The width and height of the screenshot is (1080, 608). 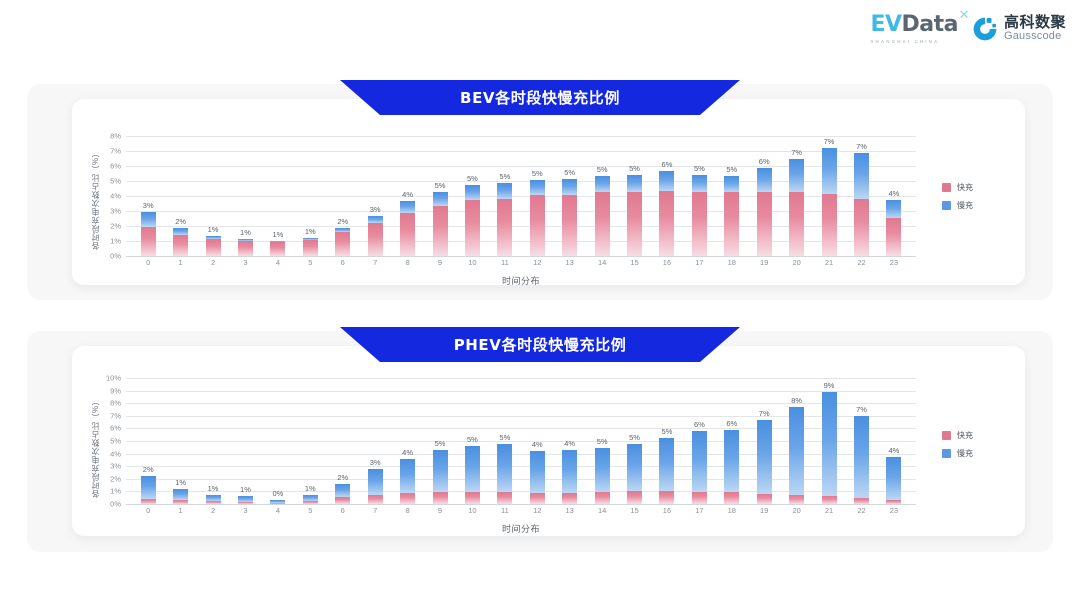 What do you see at coordinates (957, 435) in the screenshot?
I see `legend-item-fast-phev: 快充` at bounding box center [957, 435].